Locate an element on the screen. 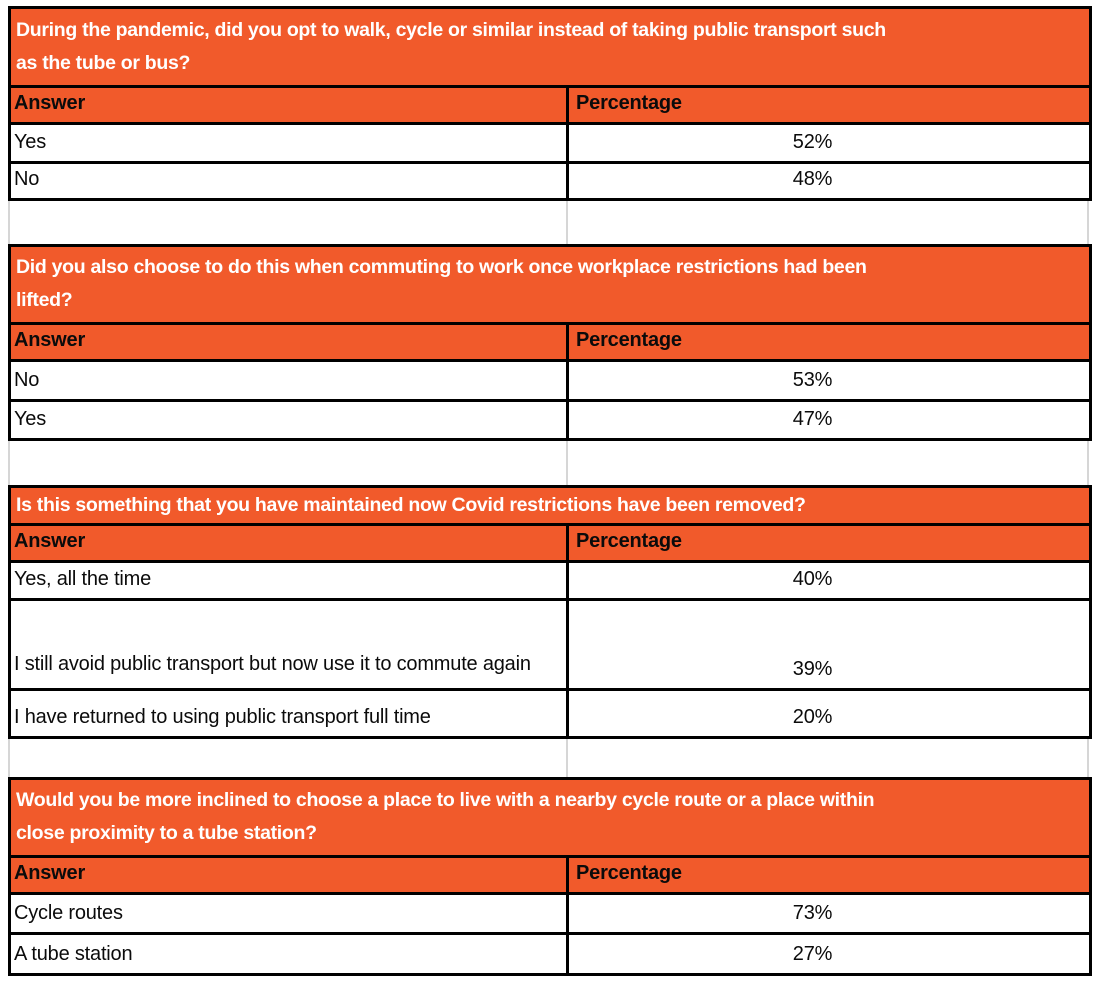  table-row: Cycle routes 73% is located at coordinates (550, 913).